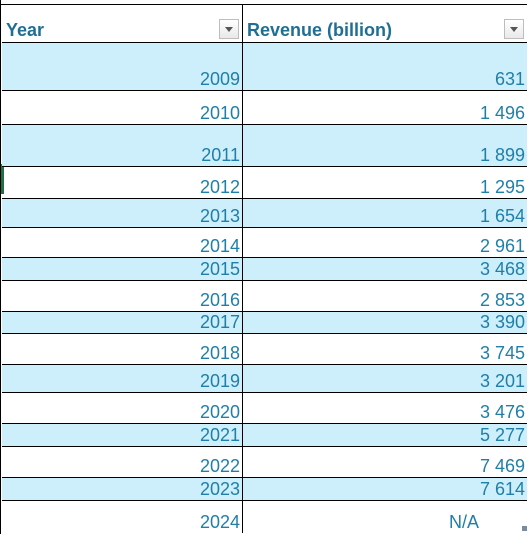 Image resolution: width=528 pixels, height=534 pixels. Describe the element at coordinates (122, 23) in the screenshot. I see `year-header-cell: Year` at that location.